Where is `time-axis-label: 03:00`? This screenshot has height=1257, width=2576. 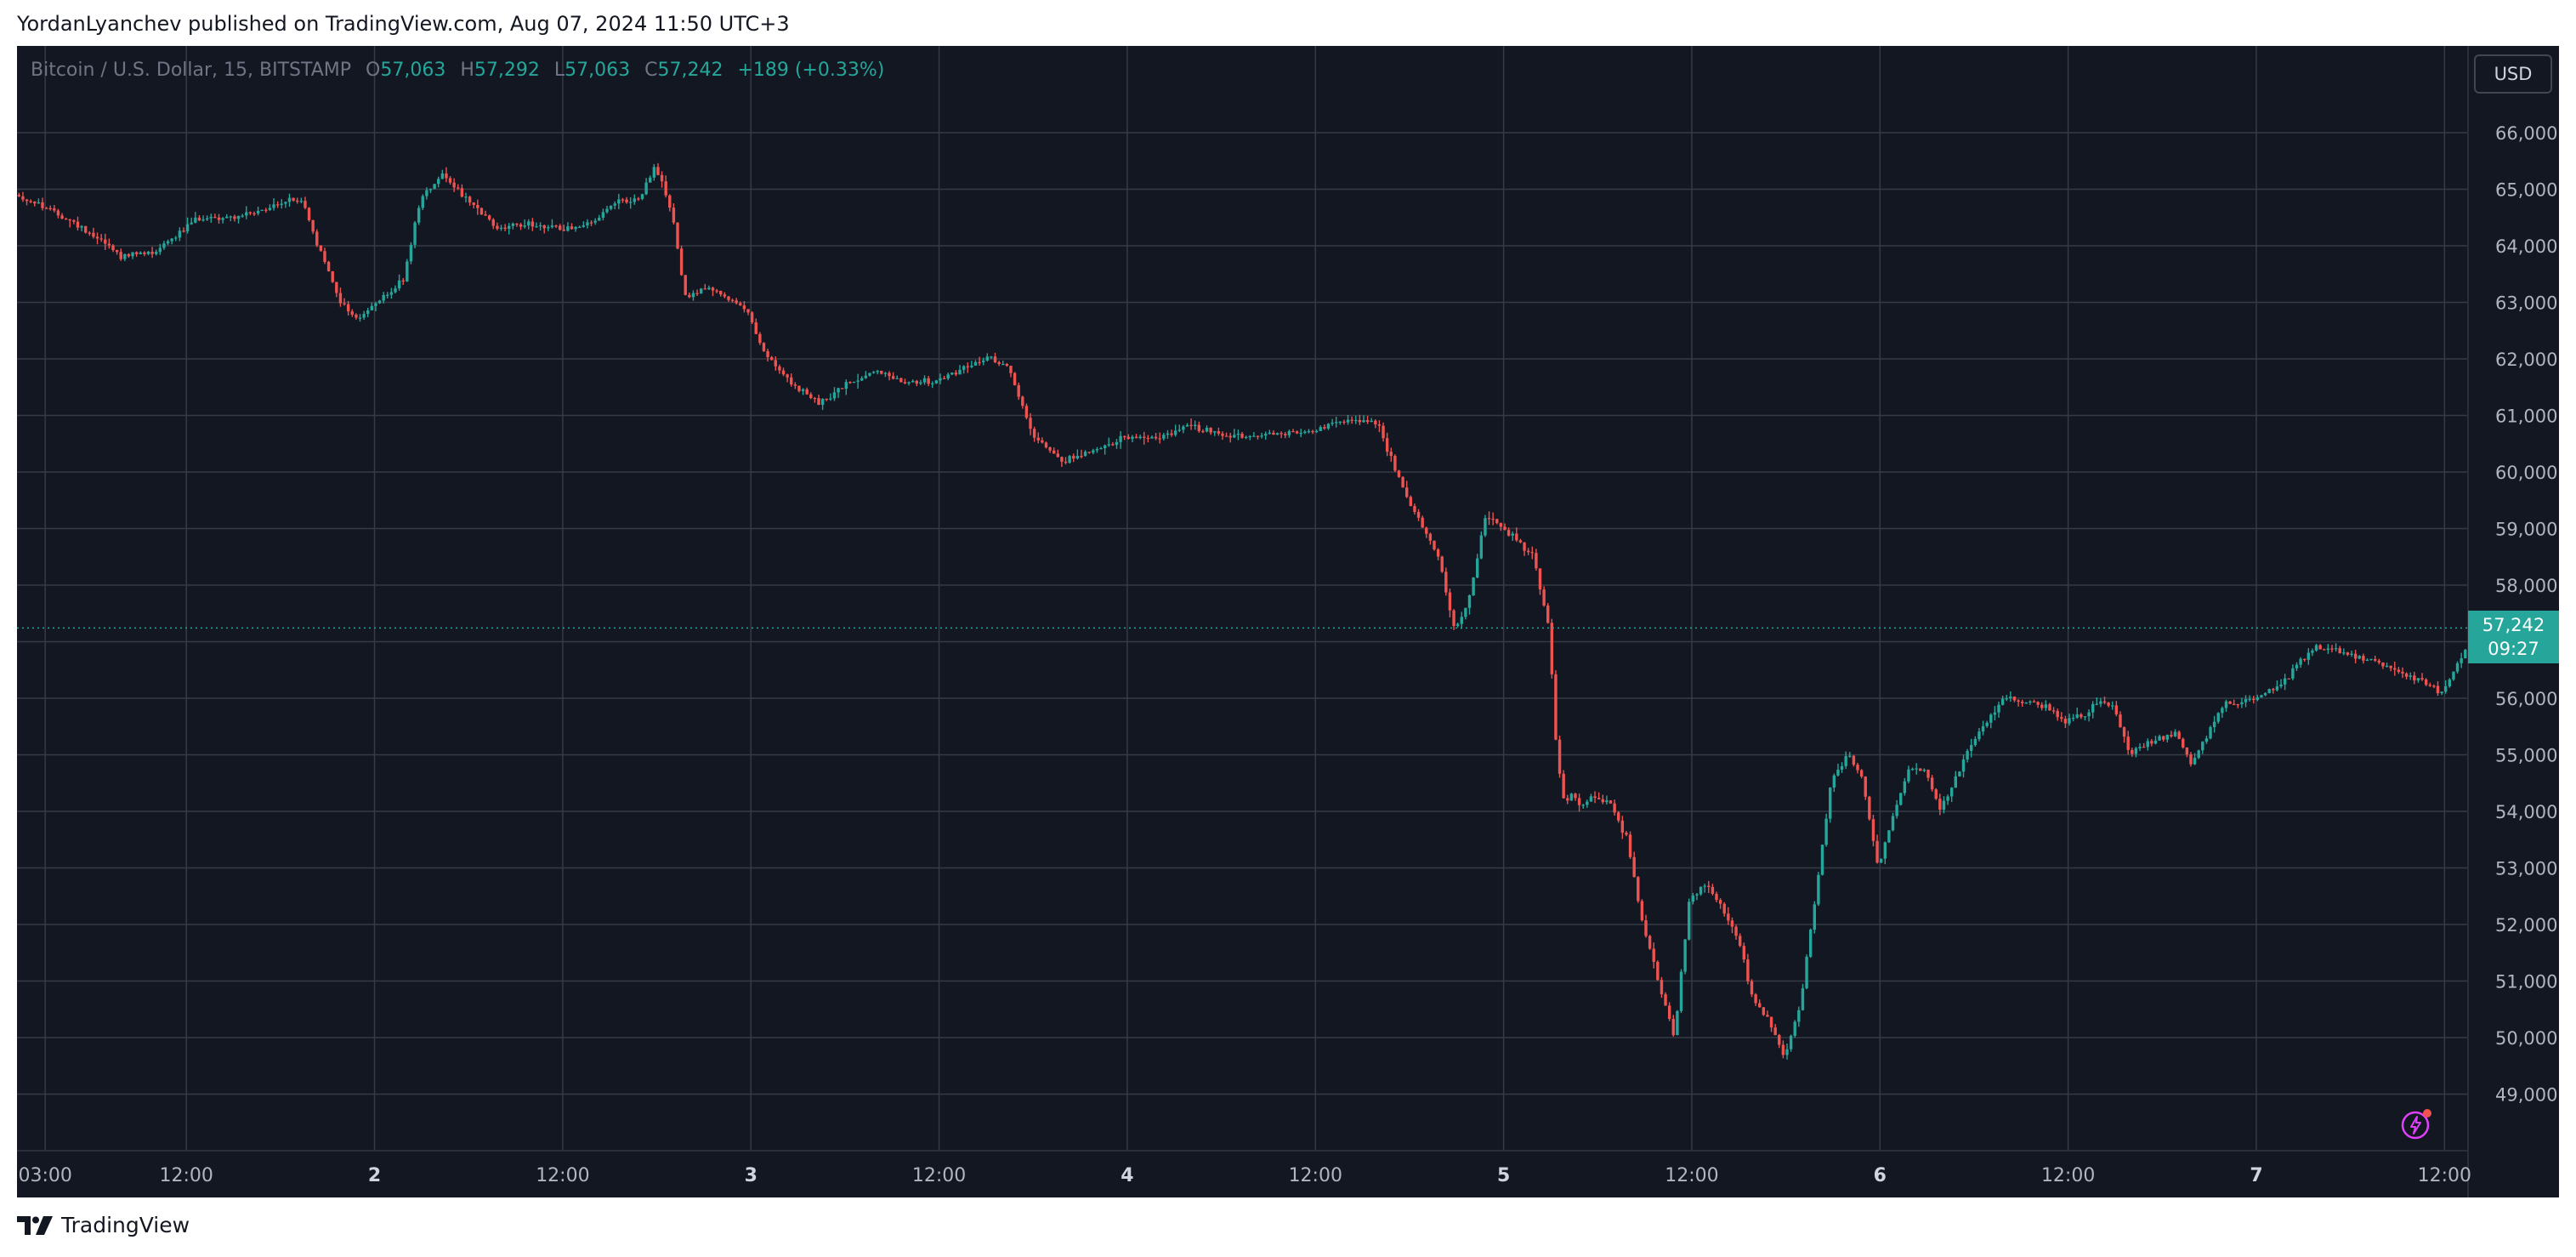 time-axis-label: 03:00 is located at coordinates (45, 1175).